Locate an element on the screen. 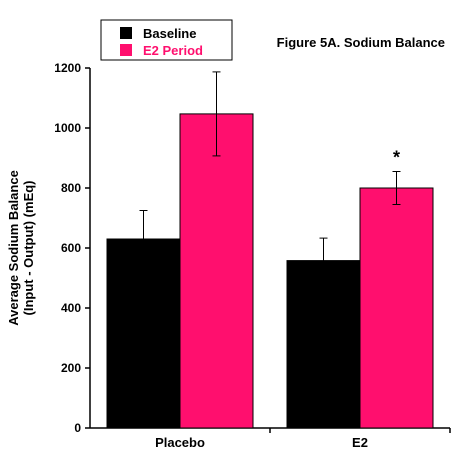 The image size is (470, 472). legend: Baseline E2 Period is located at coordinates (166, 40).